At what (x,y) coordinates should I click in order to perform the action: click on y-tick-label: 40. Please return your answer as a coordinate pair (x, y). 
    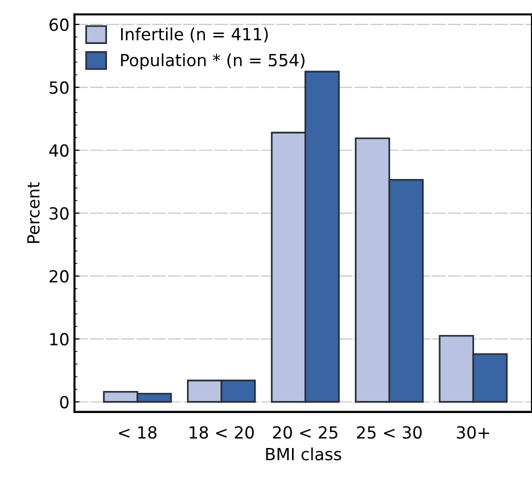
    Looking at the image, I should click on (59, 150).